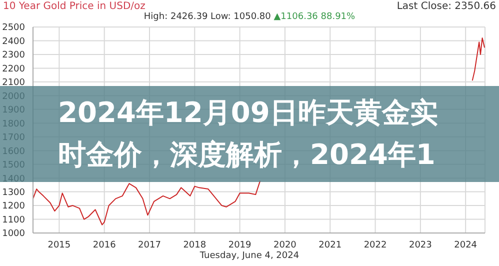  What do you see at coordinates (375, 245) in the screenshot?
I see `x-tick-label: 2022` at bounding box center [375, 245].